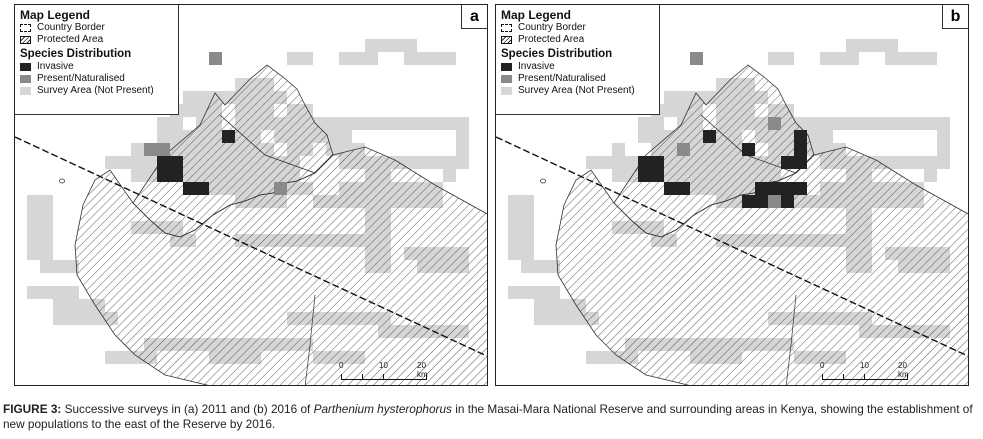 Image resolution: width=983 pixels, height=439 pixels. Describe the element at coordinates (99, 91) in the screenshot. I see `legend-row-survey: Survey Area (Not Present)` at that location.